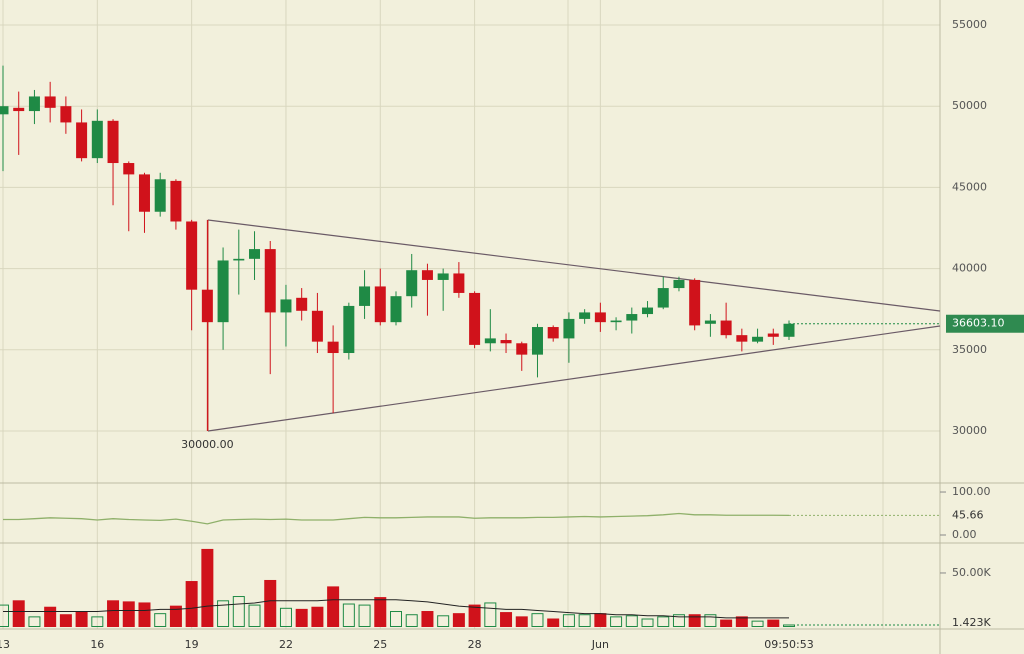 This screenshot has height=654, width=1024. I want to click on y-tick-label: 30000, so click(969, 430).